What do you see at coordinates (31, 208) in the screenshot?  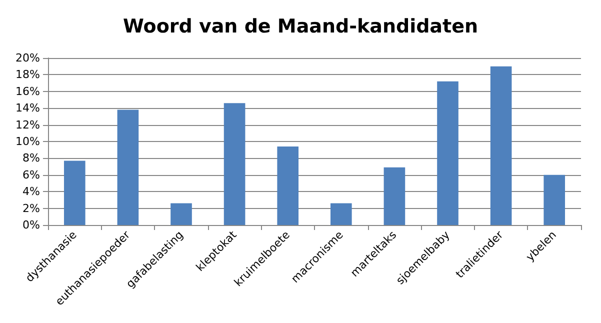 I see `y-tick-label: 2%` at bounding box center [31, 208].